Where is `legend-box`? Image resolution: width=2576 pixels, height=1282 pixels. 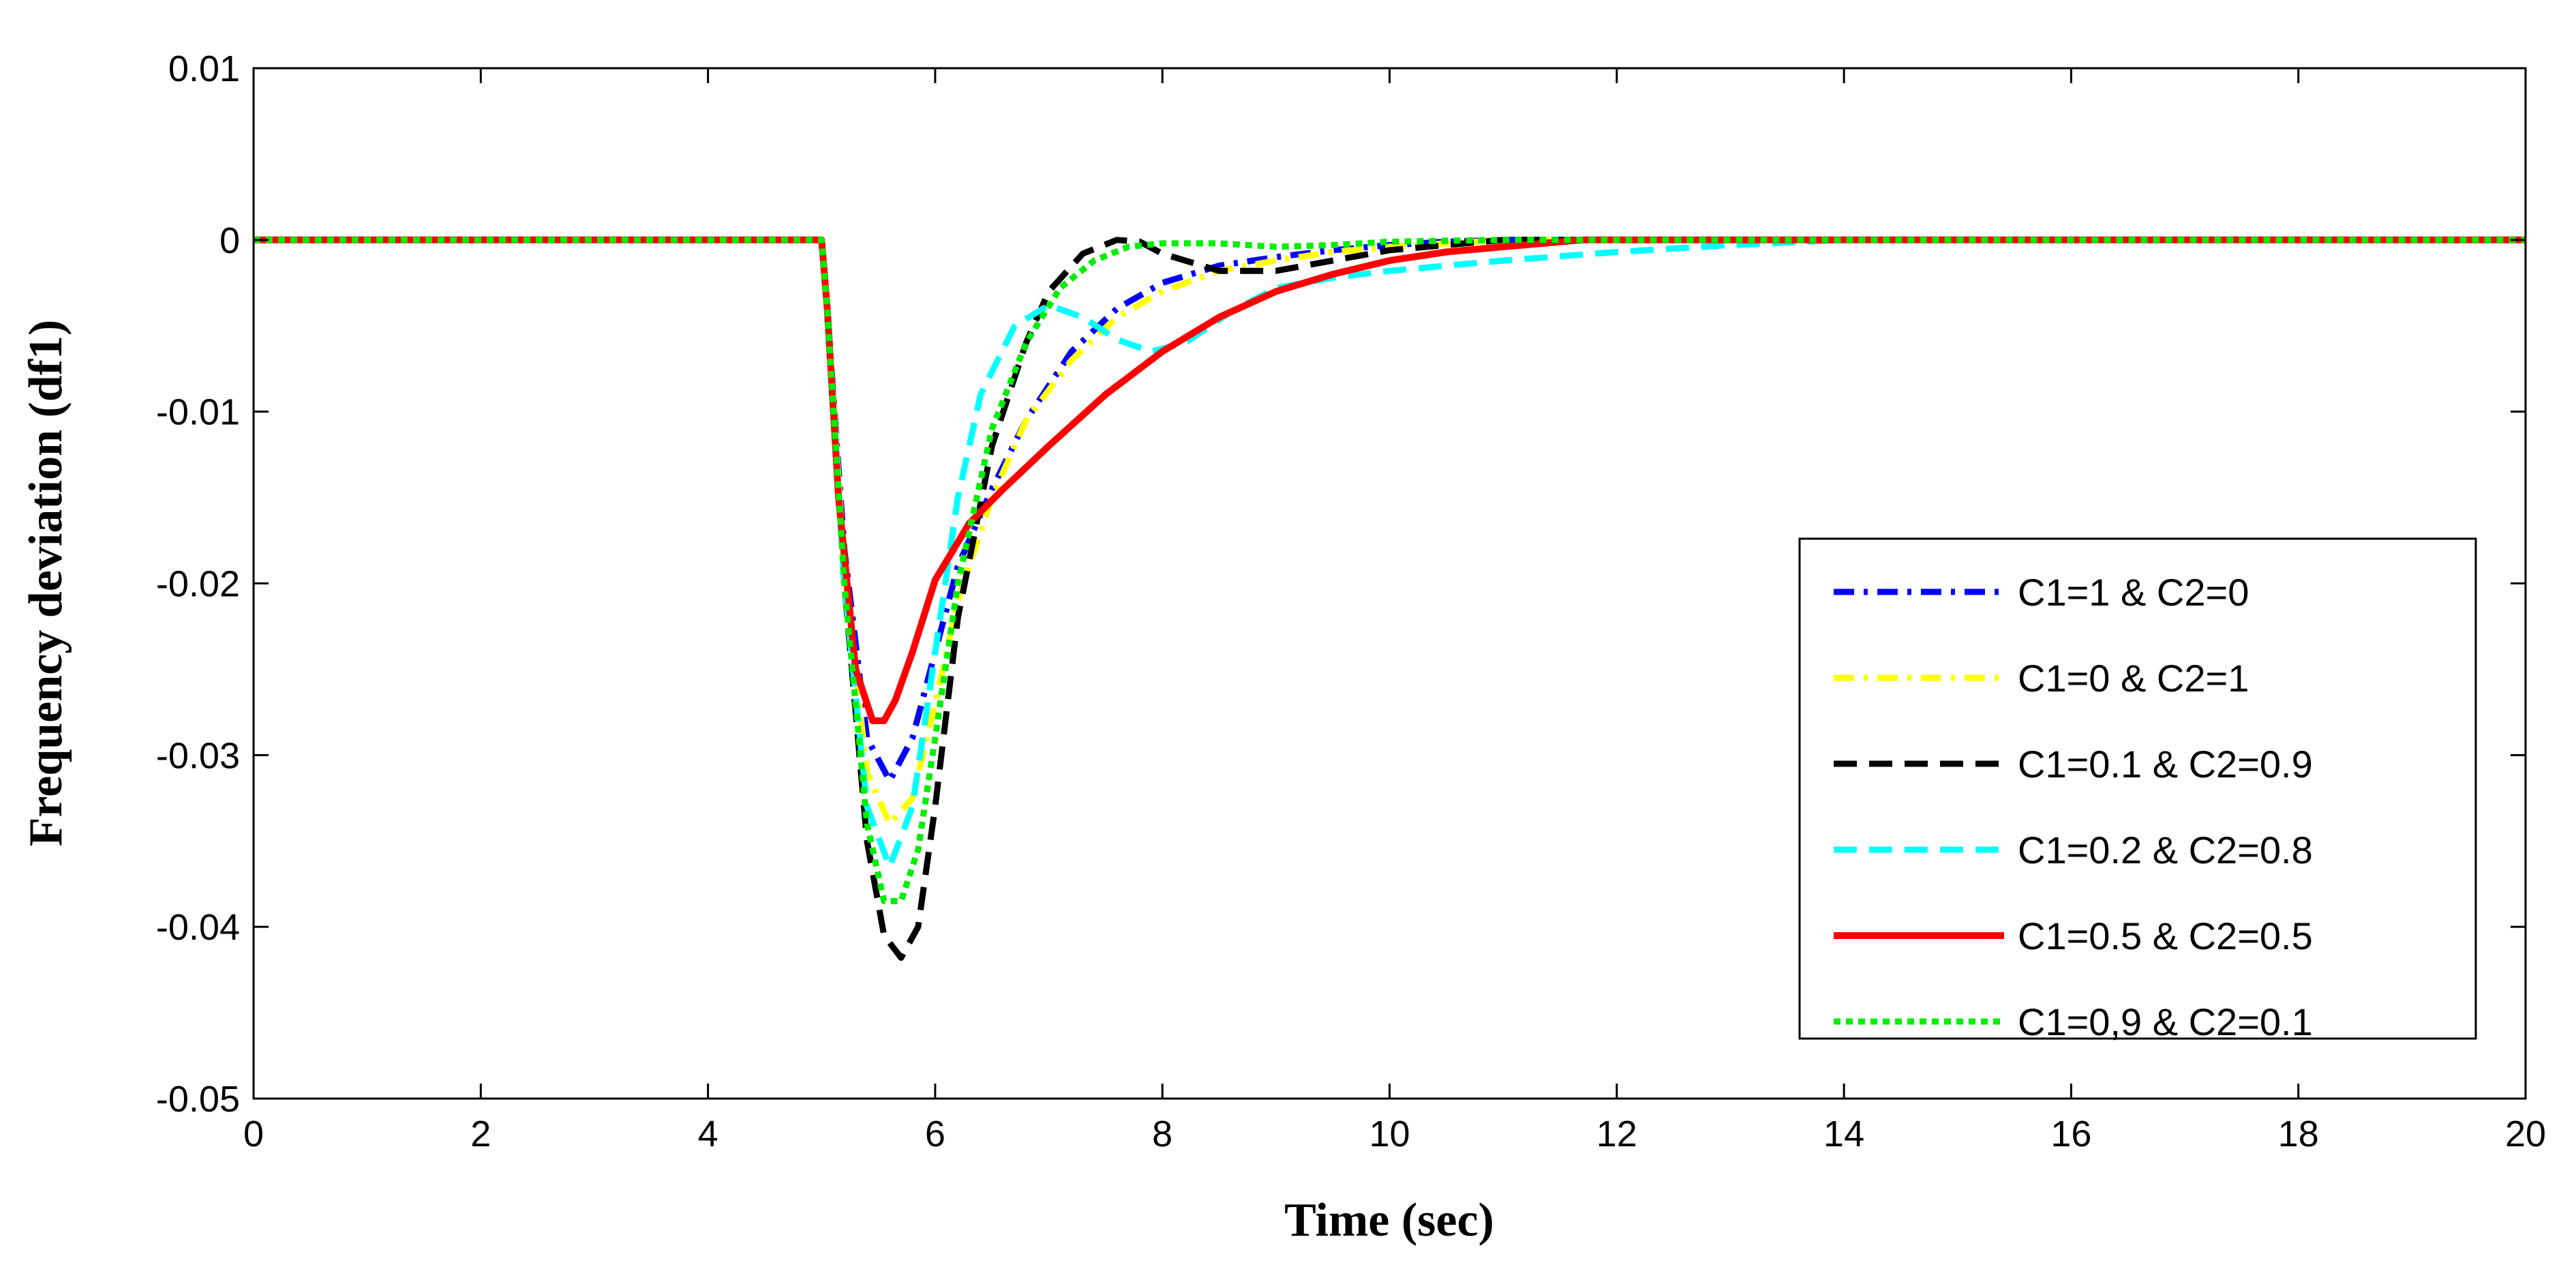 legend-box is located at coordinates (2137, 788).